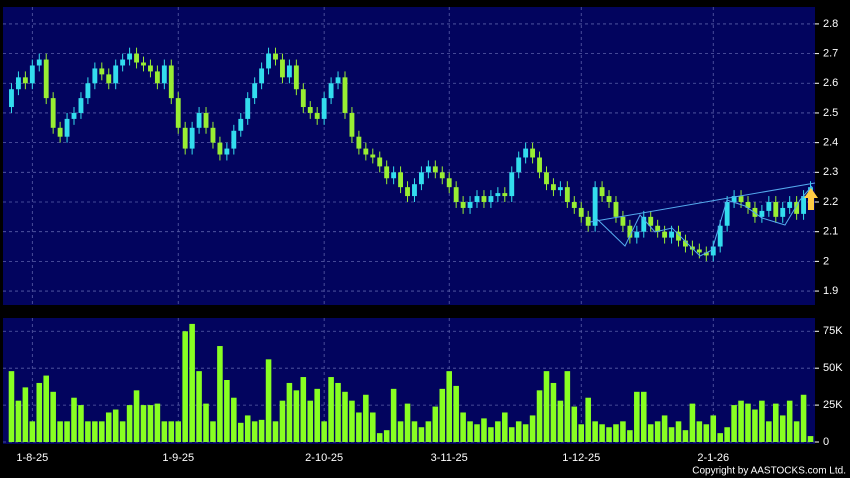 The image size is (850, 478). Describe the element at coordinates (830, 202) in the screenshot. I see `y-tick-label: 2.2` at that location.